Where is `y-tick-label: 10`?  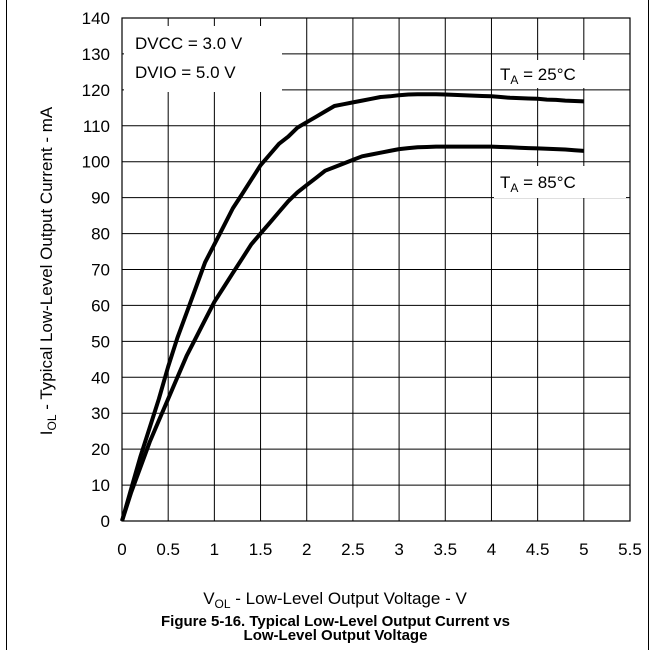 y-tick-label: 10 is located at coordinates (100, 485).